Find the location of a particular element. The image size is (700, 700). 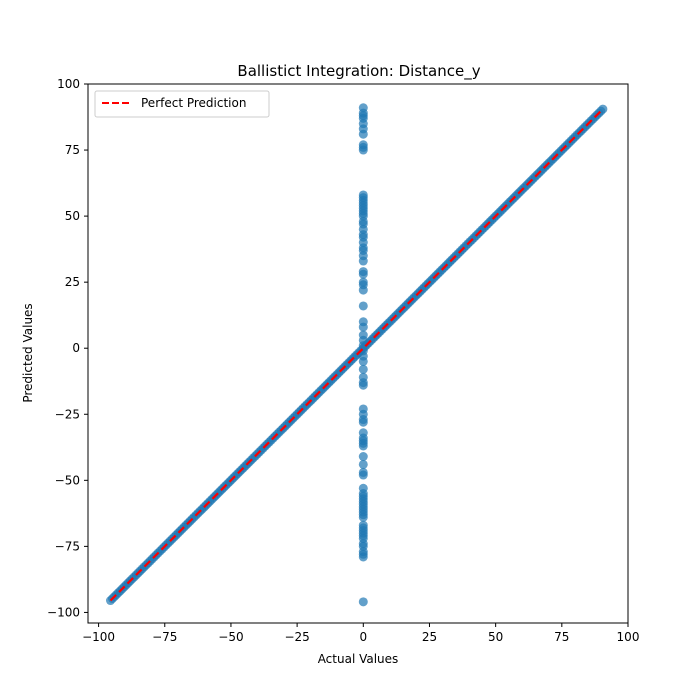

x-axis-label: Actual Values is located at coordinates (358, 659).